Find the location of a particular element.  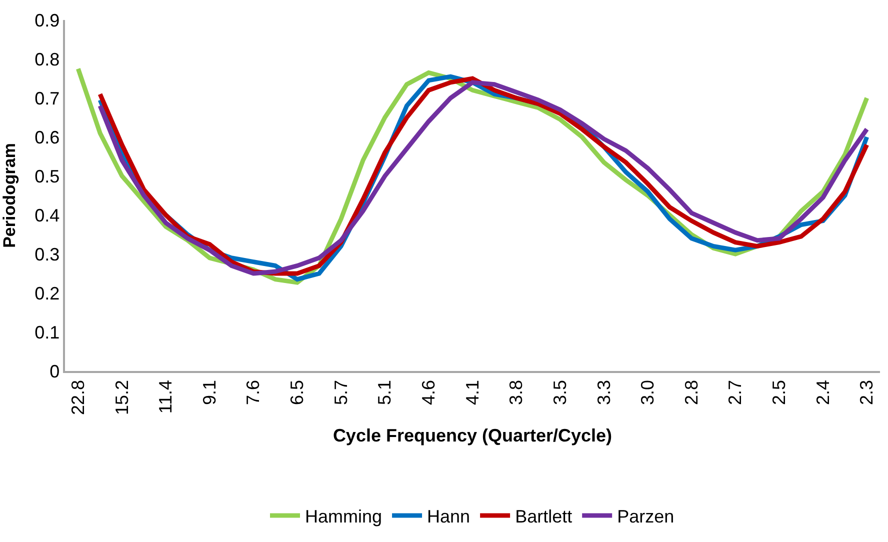

y-axis-title: Periodogram is located at coordinates (9, 195).